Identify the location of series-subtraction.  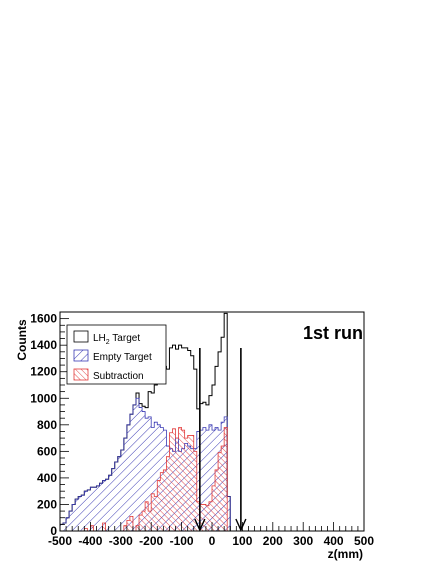
(212, 479).